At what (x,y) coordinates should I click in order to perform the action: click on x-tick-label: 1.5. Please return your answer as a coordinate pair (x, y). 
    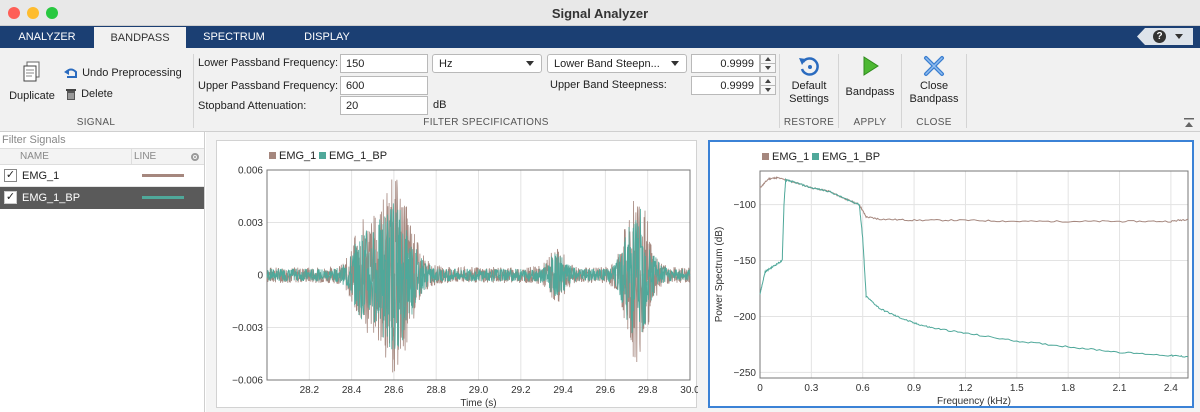
    Looking at the image, I should click on (1017, 388).